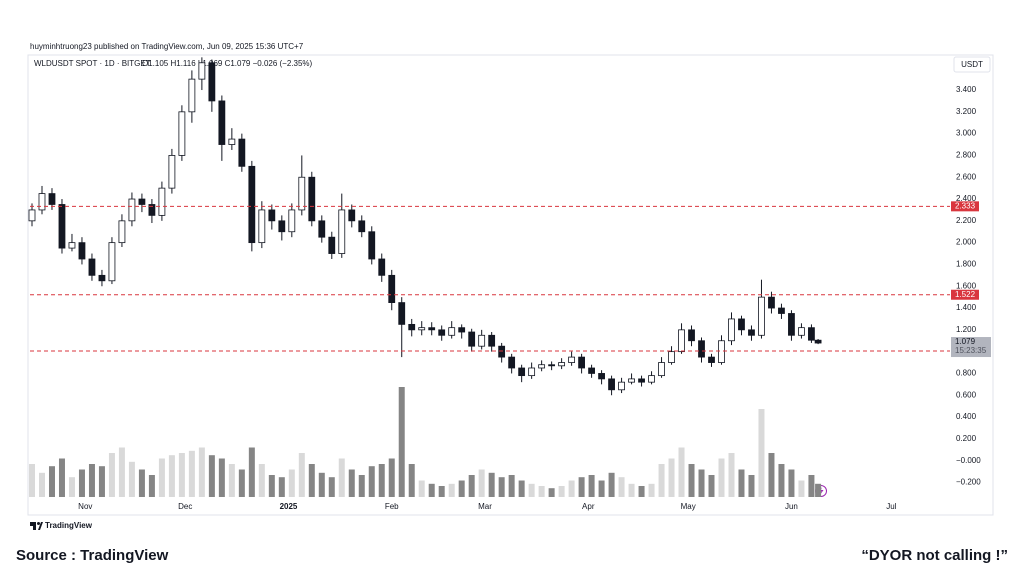  What do you see at coordinates (92, 63) in the screenshot?
I see `symbol-title: WLDUSDT SPOT · 1D · BITGET` at bounding box center [92, 63].